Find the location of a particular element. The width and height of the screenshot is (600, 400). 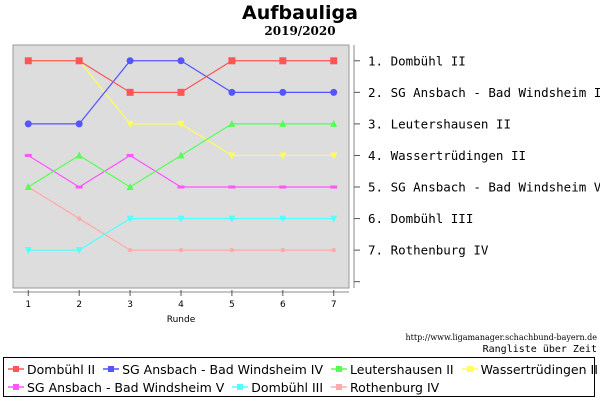

x-tick-label: 4 is located at coordinates (181, 305).